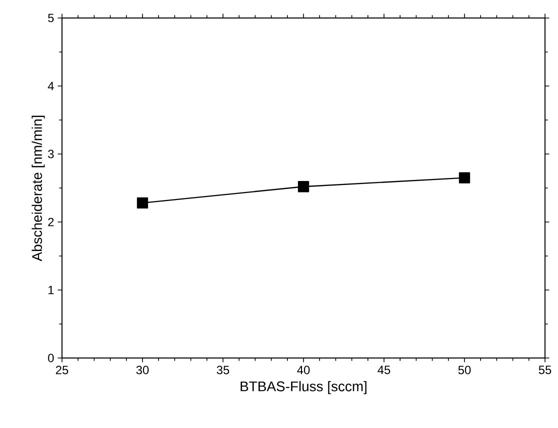 The width and height of the screenshot is (558, 428). What do you see at coordinates (303, 370) in the screenshot?
I see `x-tick-label: 40` at bounding box center [303, 370].